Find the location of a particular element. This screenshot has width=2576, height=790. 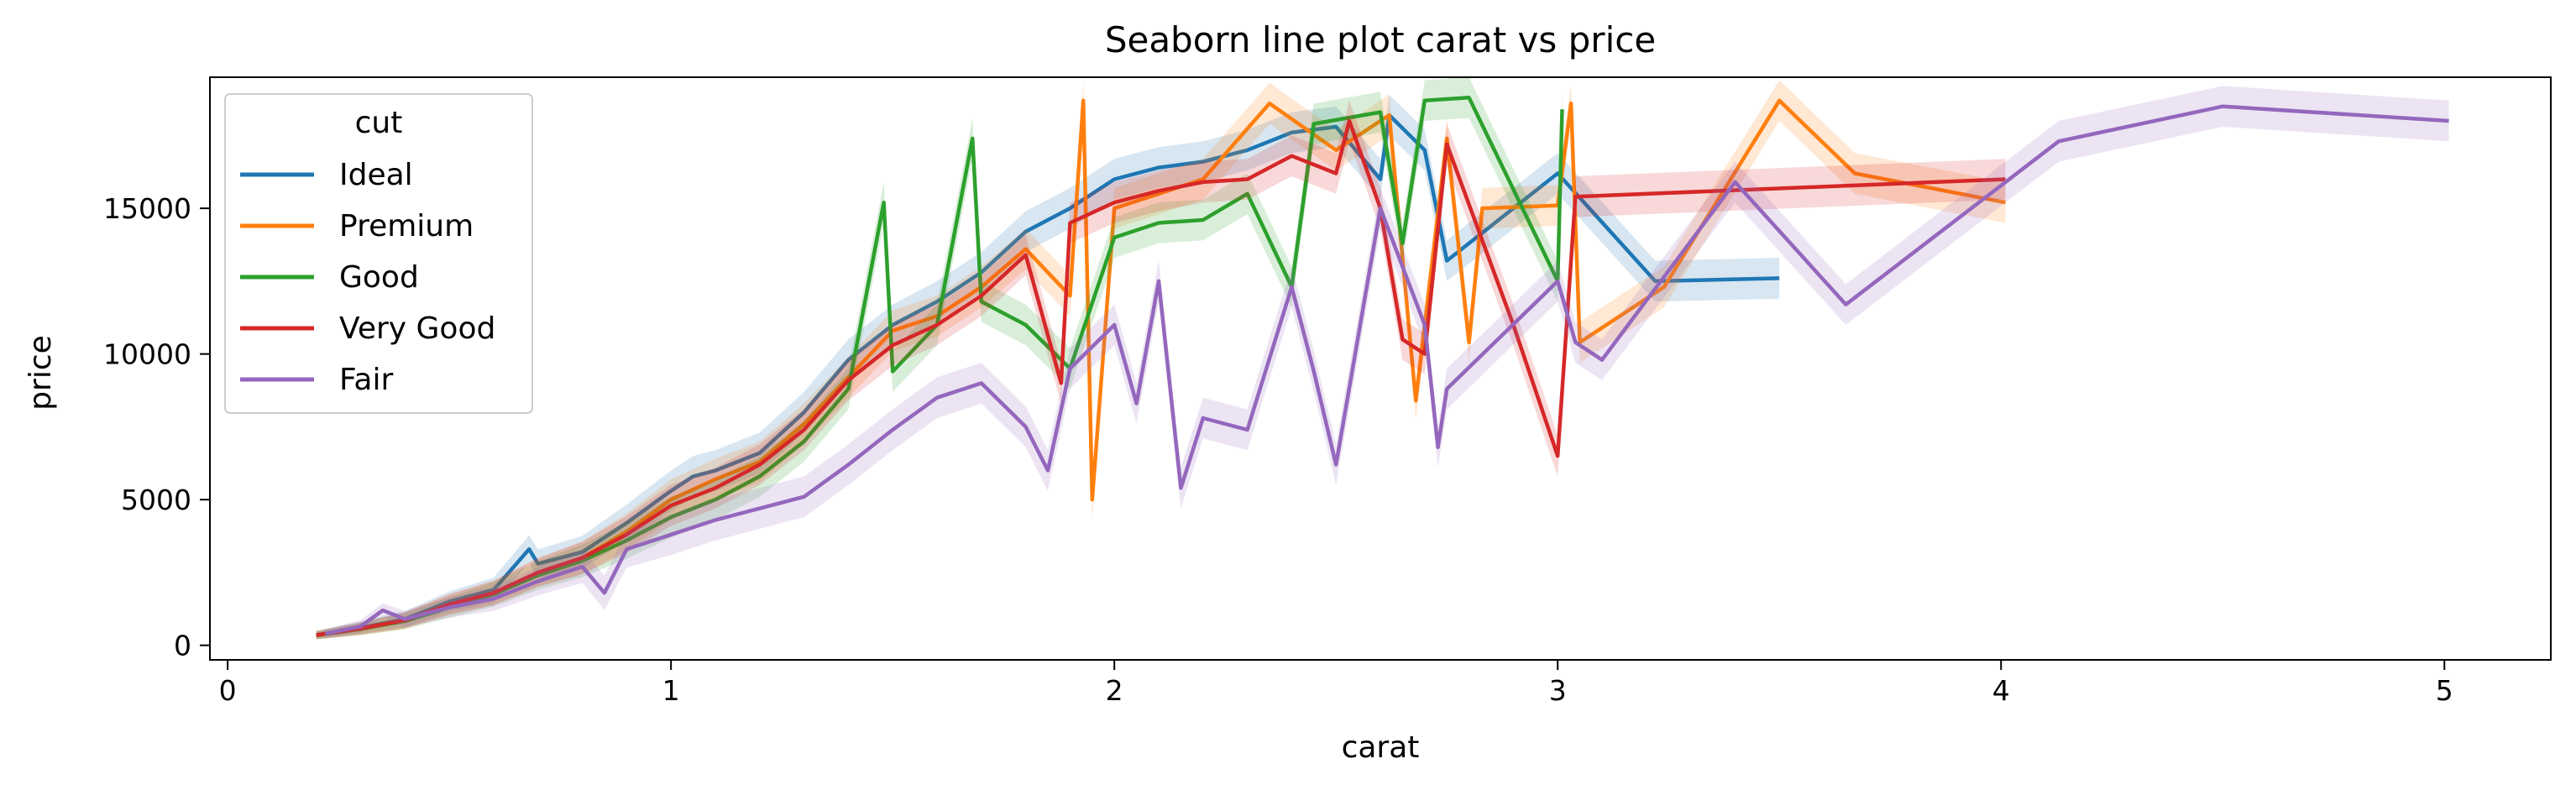

y-tick-label: 15000 is located at coordinates (147, 208).